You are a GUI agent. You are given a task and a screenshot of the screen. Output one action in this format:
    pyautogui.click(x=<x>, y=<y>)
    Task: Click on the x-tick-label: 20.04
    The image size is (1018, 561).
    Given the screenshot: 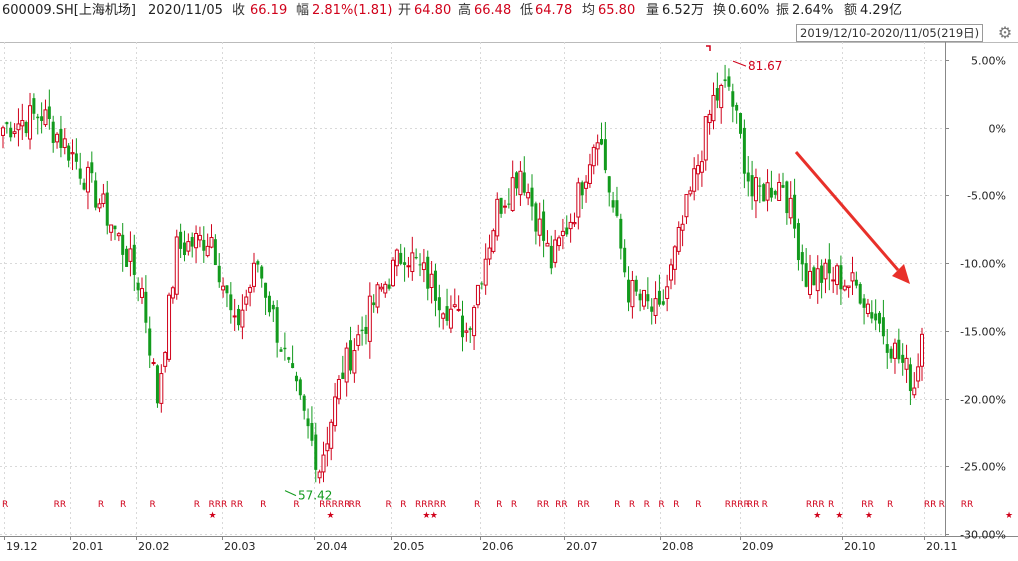 What is the action you would take?
    pyautogui.click(x=332, y=546)
    